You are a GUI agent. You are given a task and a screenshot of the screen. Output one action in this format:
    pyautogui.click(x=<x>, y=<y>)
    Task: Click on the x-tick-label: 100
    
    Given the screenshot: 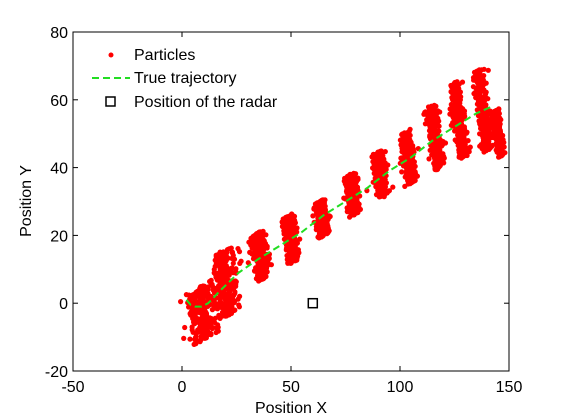 What is the action you would take?
    pyautogui.click(x=400, y=387)
    